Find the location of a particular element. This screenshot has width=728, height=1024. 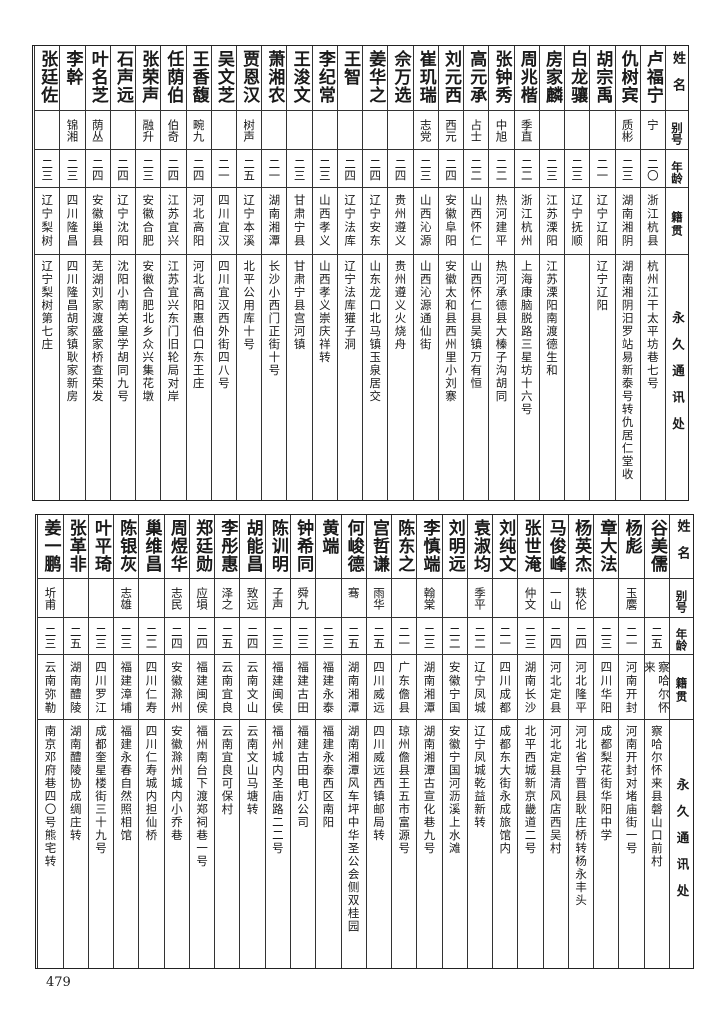

name-cell: 吴文芝 is located at coordinates (224, 78).